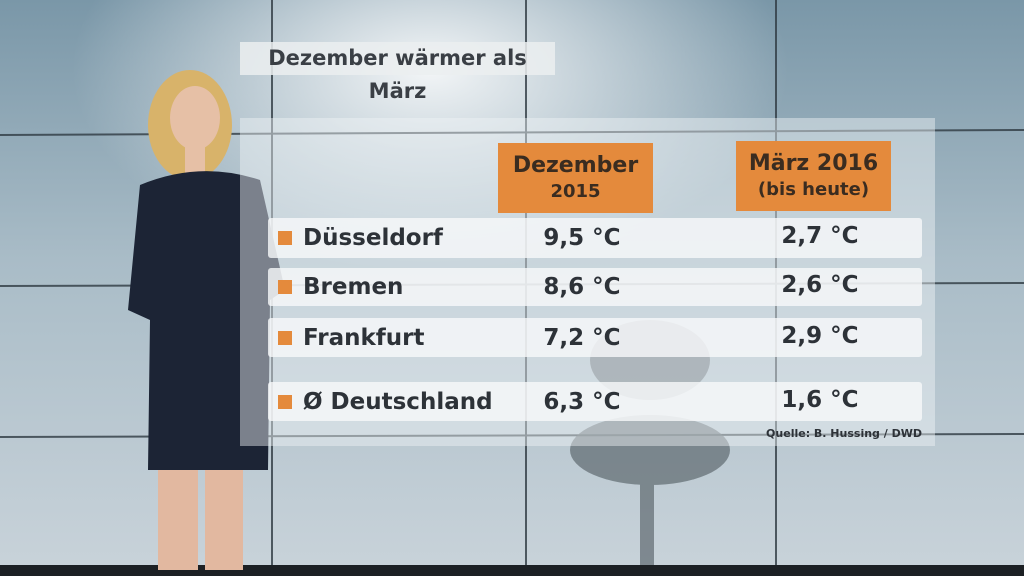  What do you see at coordinates (398, 401) in the screenshot?
I see `row-label: Ø Deutschland` at bounding box center [398, 401].